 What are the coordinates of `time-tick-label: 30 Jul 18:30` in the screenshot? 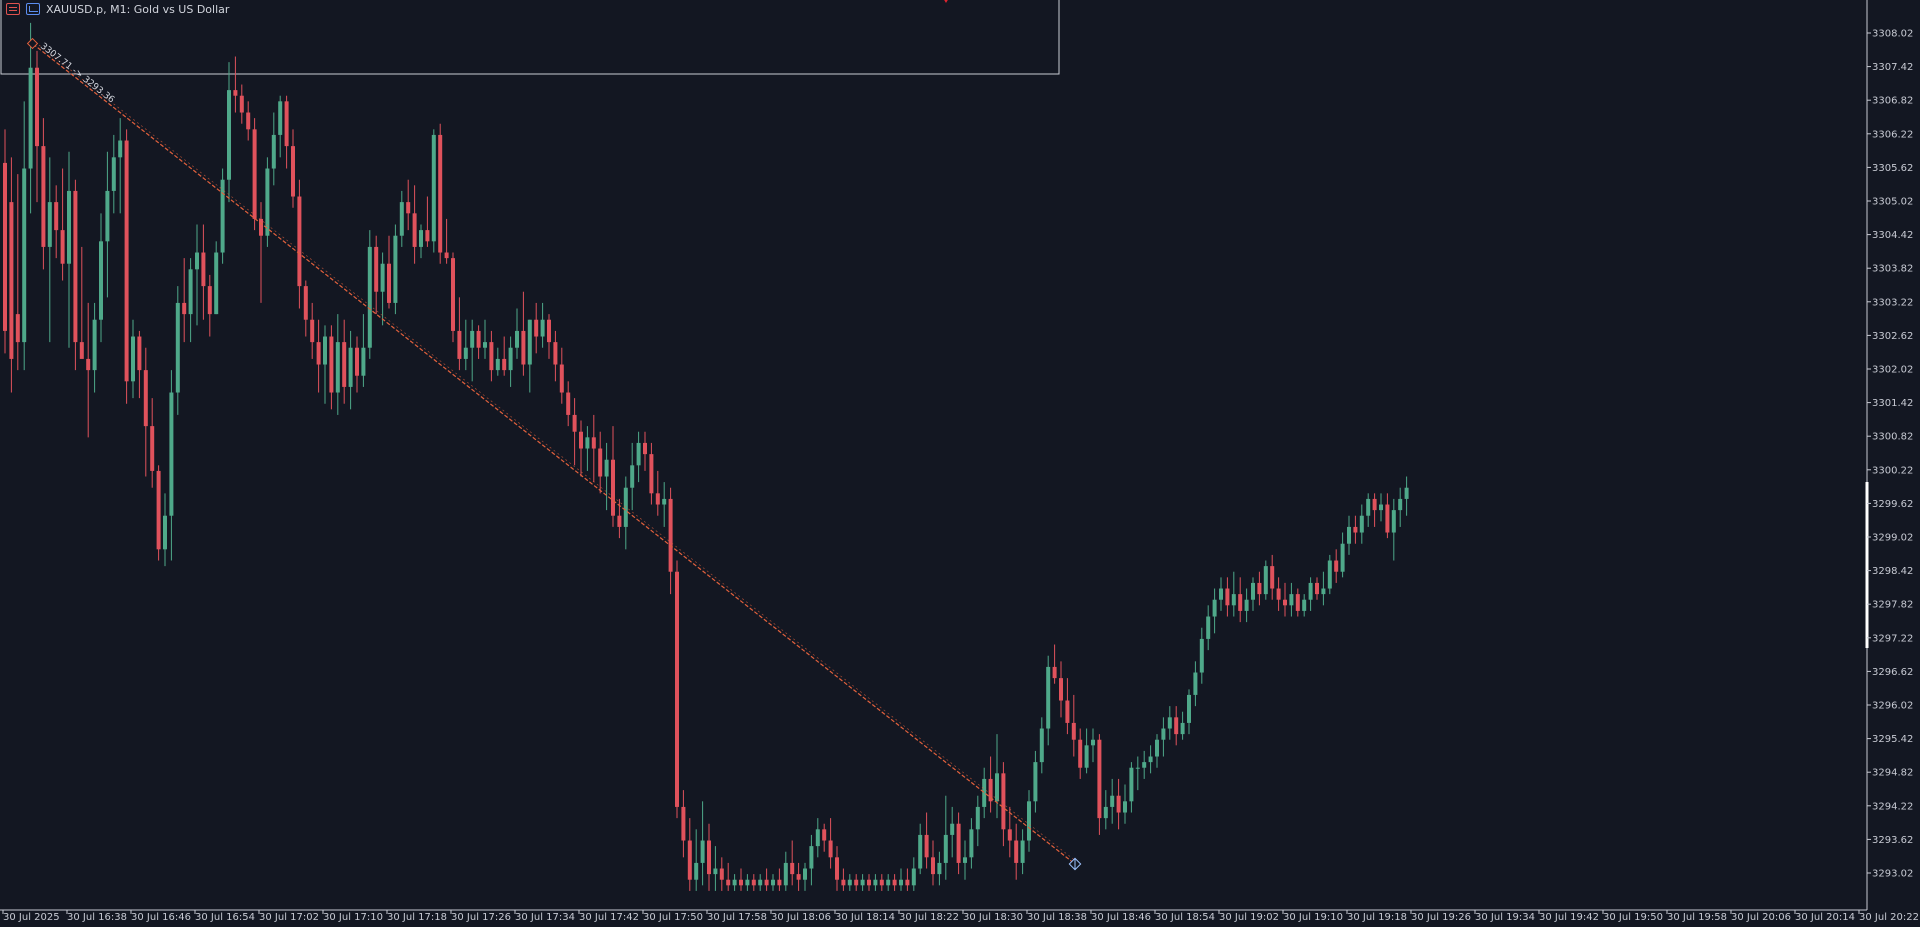 It's located at (993, 917).